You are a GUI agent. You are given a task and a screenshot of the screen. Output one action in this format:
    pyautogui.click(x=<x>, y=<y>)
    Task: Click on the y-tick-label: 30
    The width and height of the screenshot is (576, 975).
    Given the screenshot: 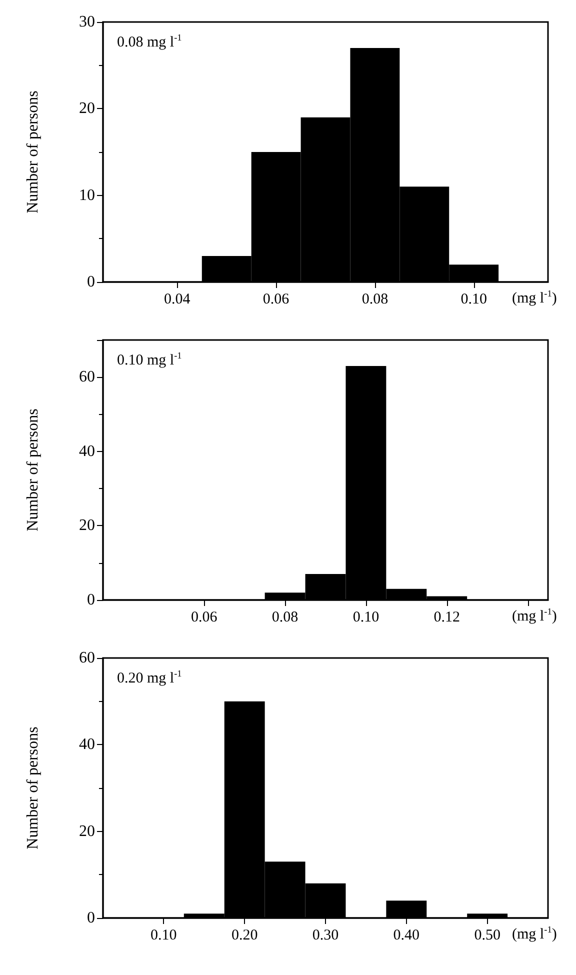 What is the action you would take?
    pyautogui.click(x=87, y=22)
    